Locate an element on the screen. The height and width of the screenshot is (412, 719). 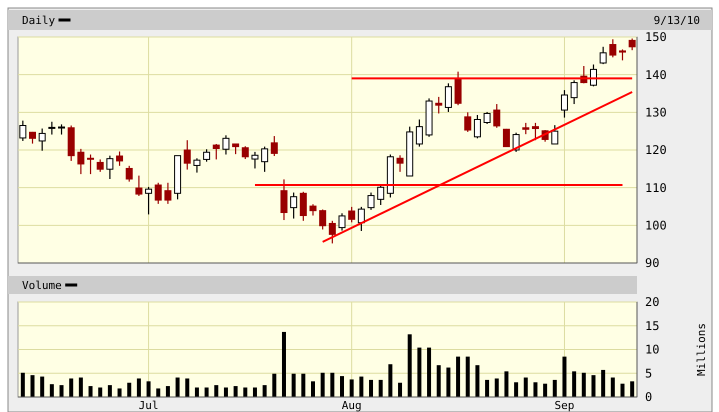
x-tick-label: Jul is located at coordinates (148, 405).